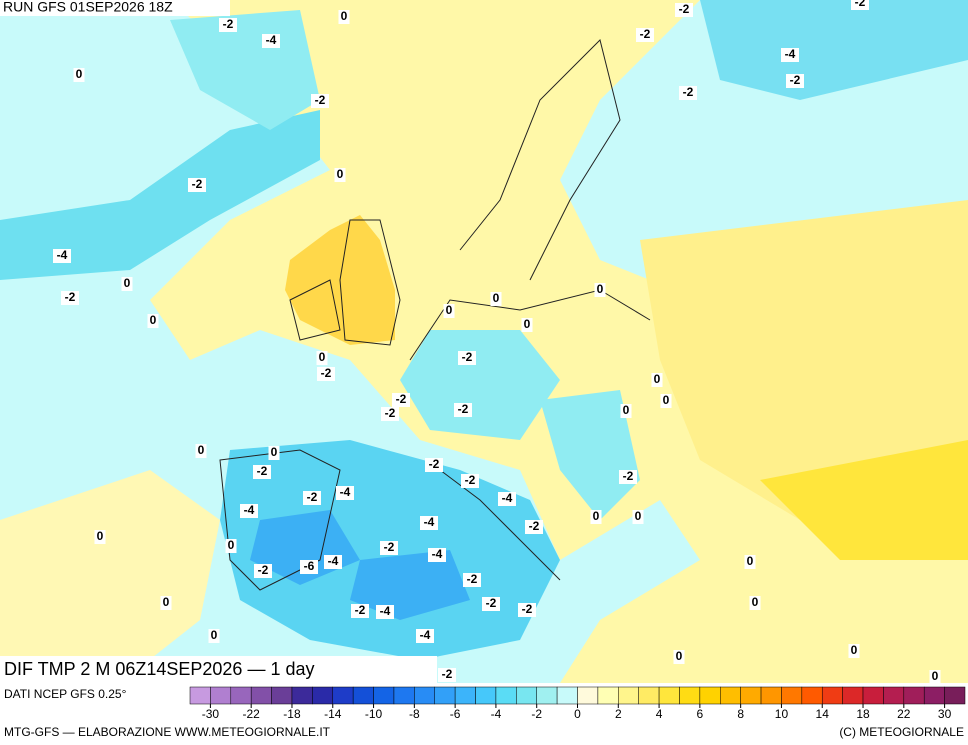  Describe the element at coordinates (904, 714) in the screenshot. I see `colorbar-tick-label: 22` at that location.